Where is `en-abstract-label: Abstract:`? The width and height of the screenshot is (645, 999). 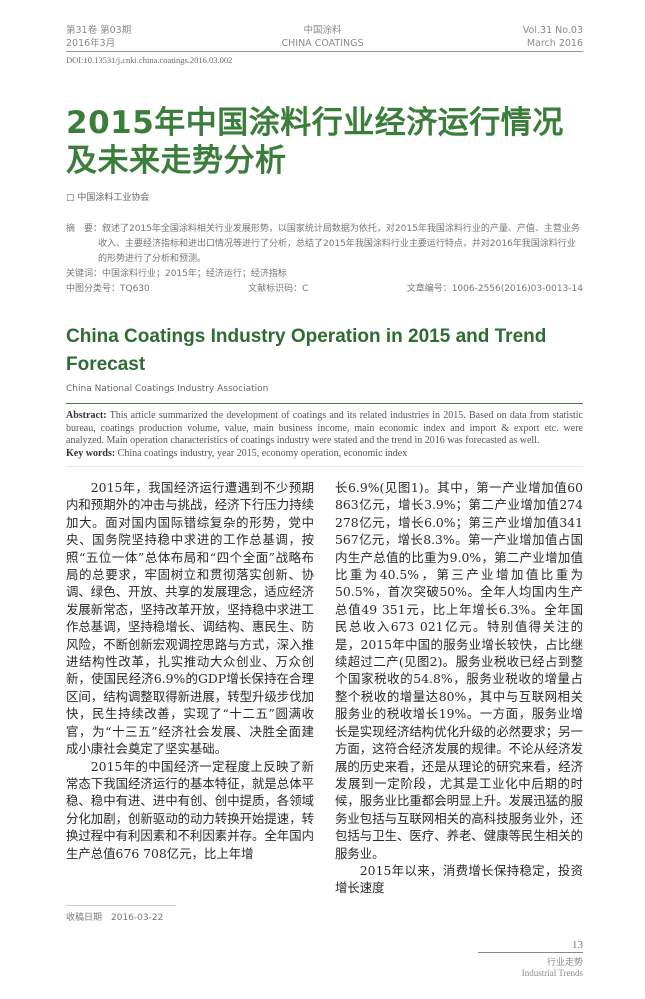 en-abstract-label: Abstract: is located at coordinates (86, 415).